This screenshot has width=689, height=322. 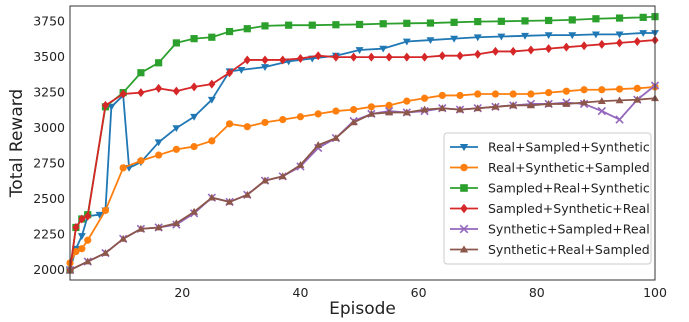 What do you see at coordinates (569, 167) in the screenshot?
I see `legend-label: Real+Synthetic+Sampled` at bounding box center [569, 167].